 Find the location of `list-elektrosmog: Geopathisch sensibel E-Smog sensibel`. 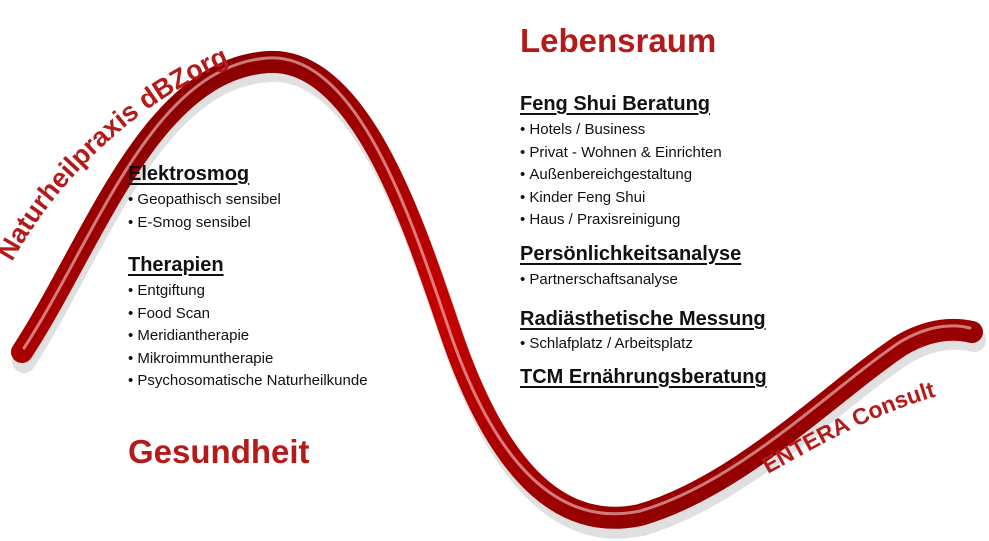

list-elektrosmog: Geopathisch sensibel E-Smog sensibel is located at coordinates (204, 212).